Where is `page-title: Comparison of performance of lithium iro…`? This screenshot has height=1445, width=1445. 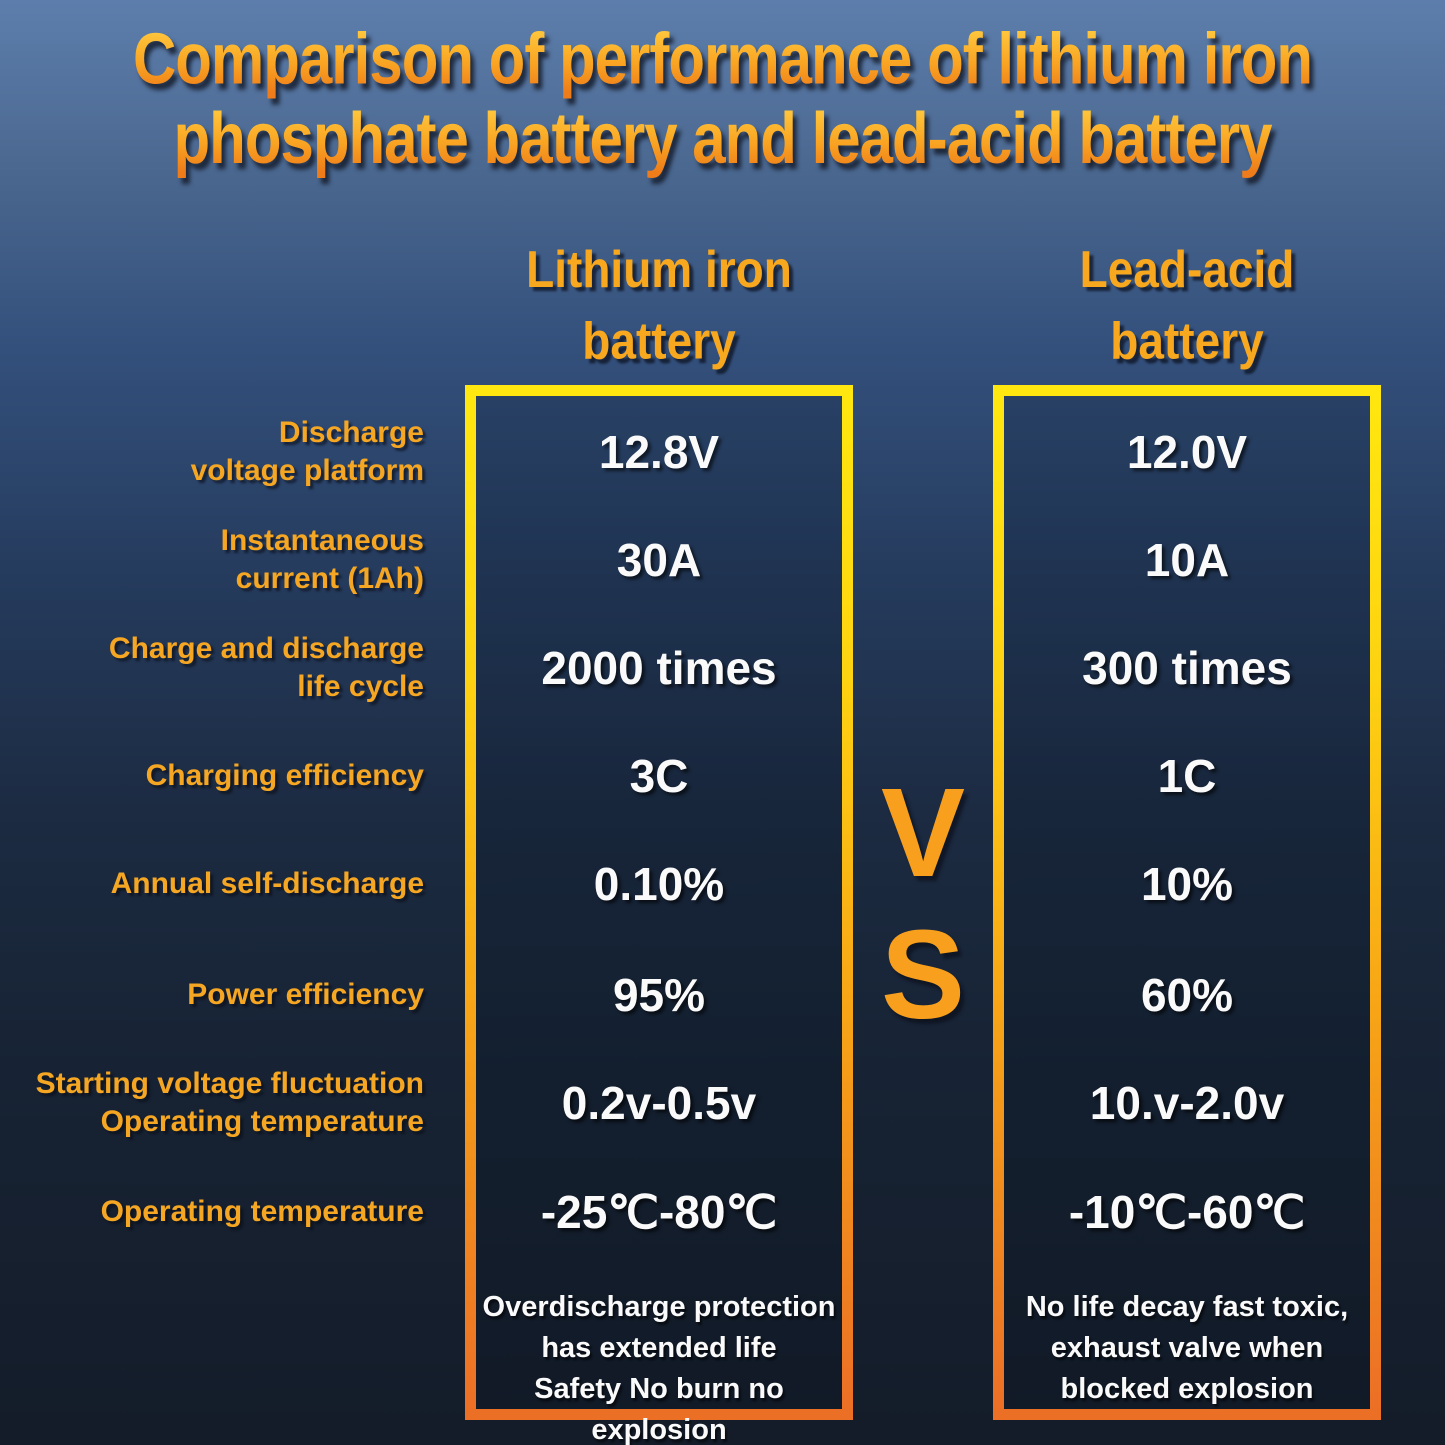 page-title: Comparison of performance of lithium iro… is located at coordinates (722, 98).